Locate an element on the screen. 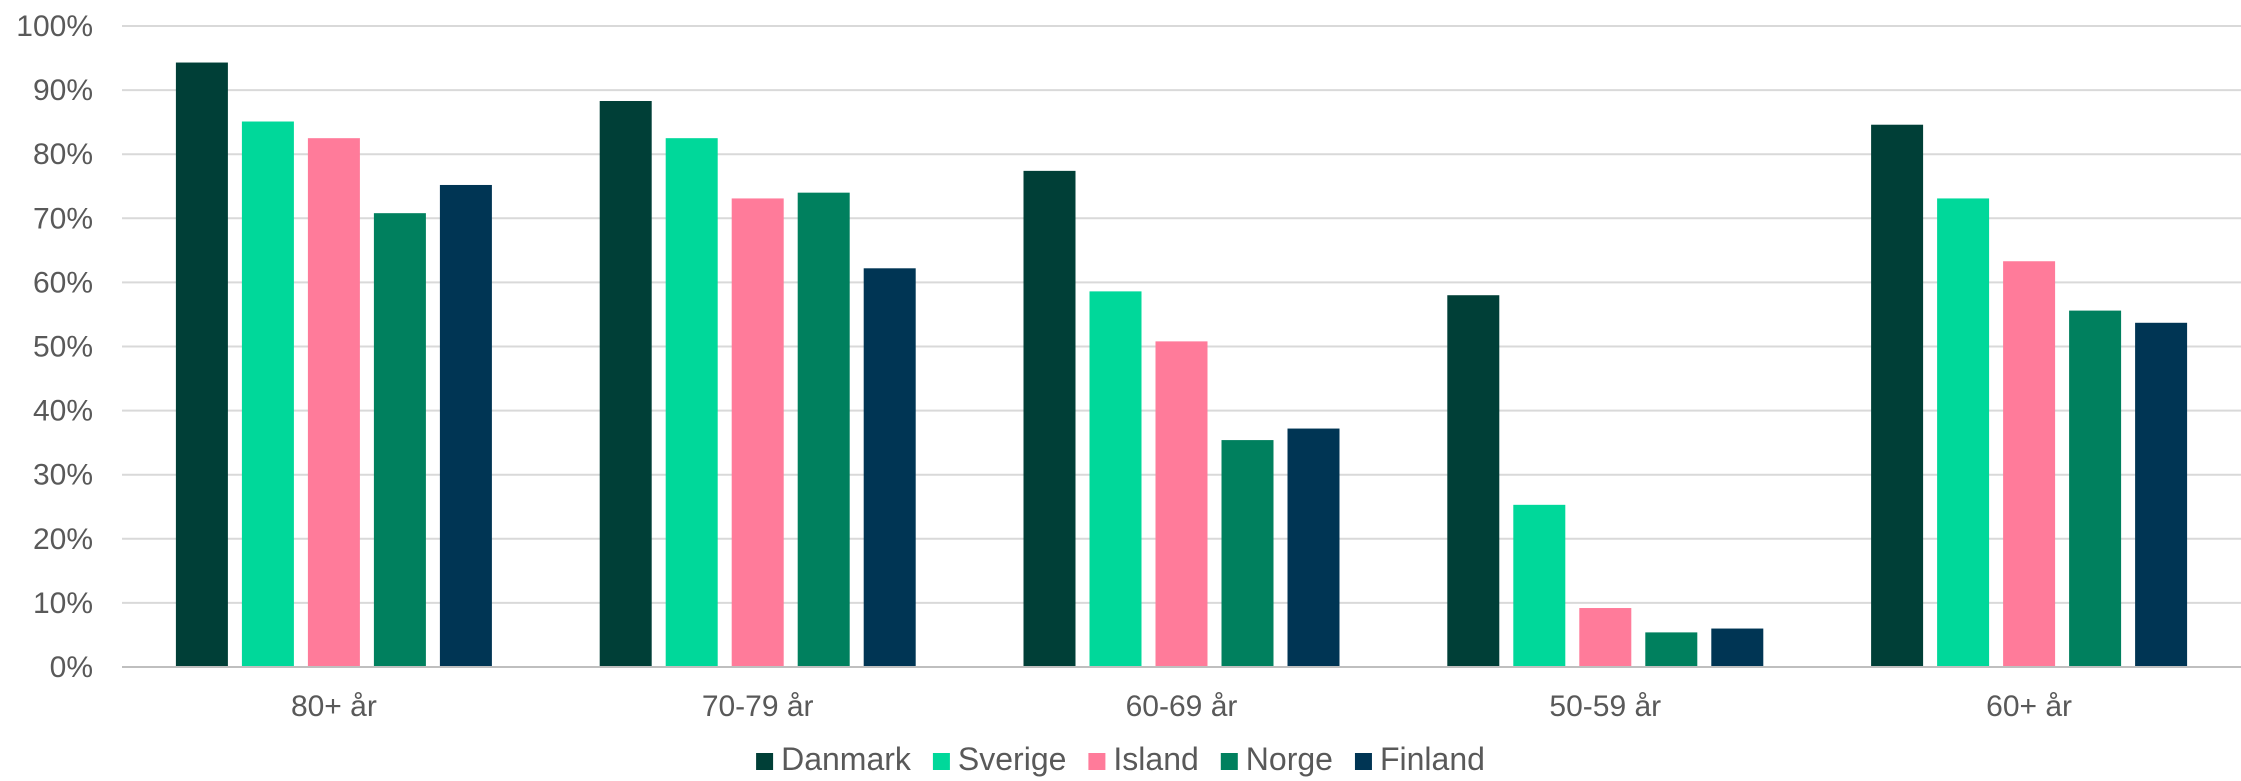  legend-label: Sverige is located at coordinates (1012, 759).